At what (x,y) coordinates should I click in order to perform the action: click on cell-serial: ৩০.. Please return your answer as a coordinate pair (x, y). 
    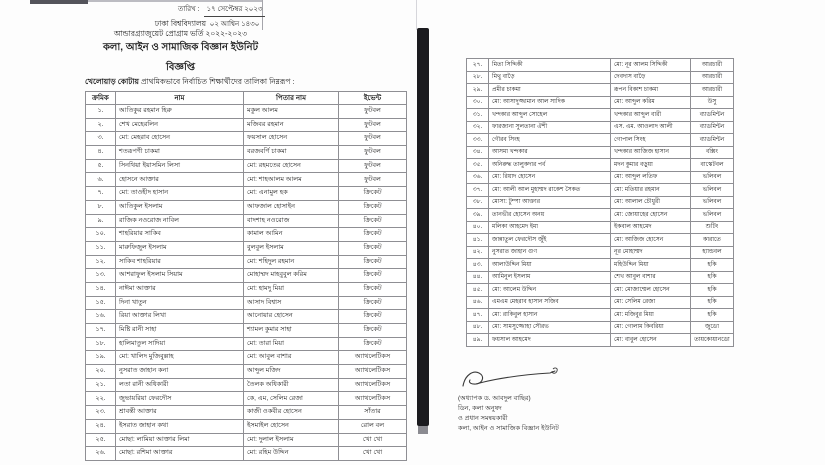
    Looking at the image, I should click on (477, 102).